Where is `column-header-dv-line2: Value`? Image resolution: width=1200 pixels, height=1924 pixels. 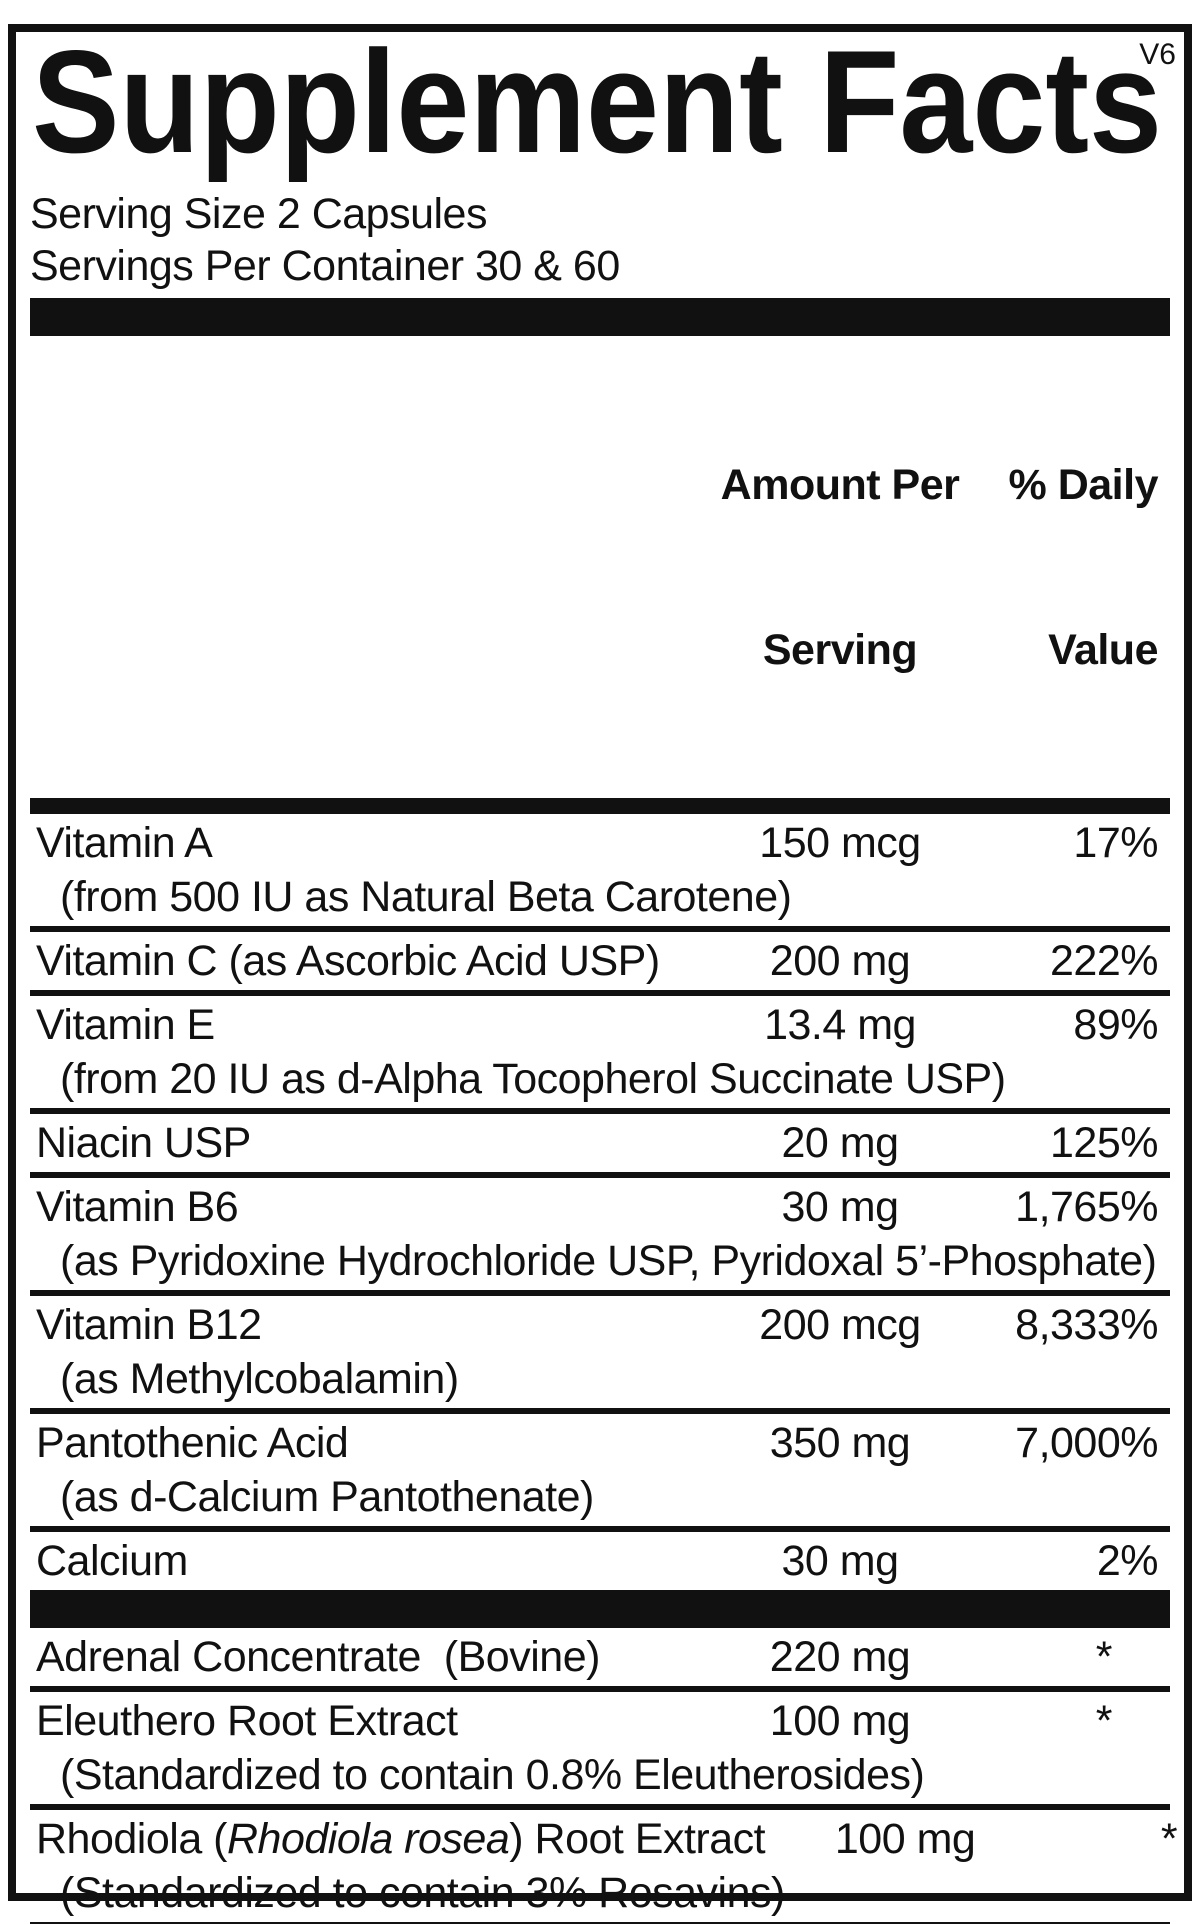 column-header-dv-line2: Value is located at coordinates (1103, 650).